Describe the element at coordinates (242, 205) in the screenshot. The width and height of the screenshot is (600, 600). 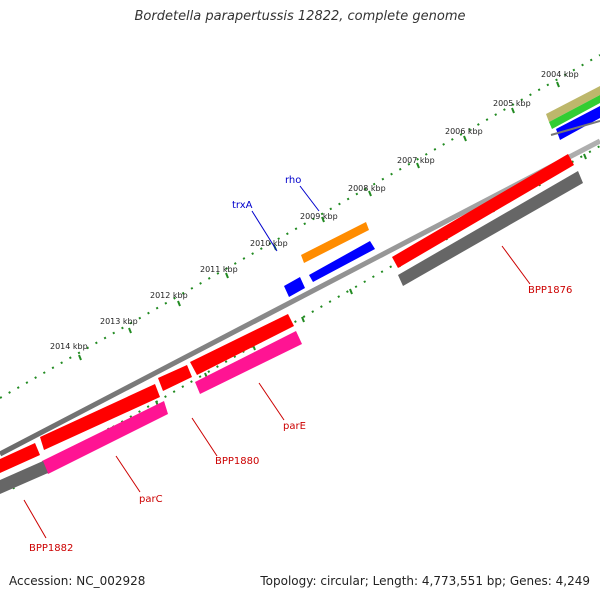
I see `gene-label-trxA: trxA` at that location.